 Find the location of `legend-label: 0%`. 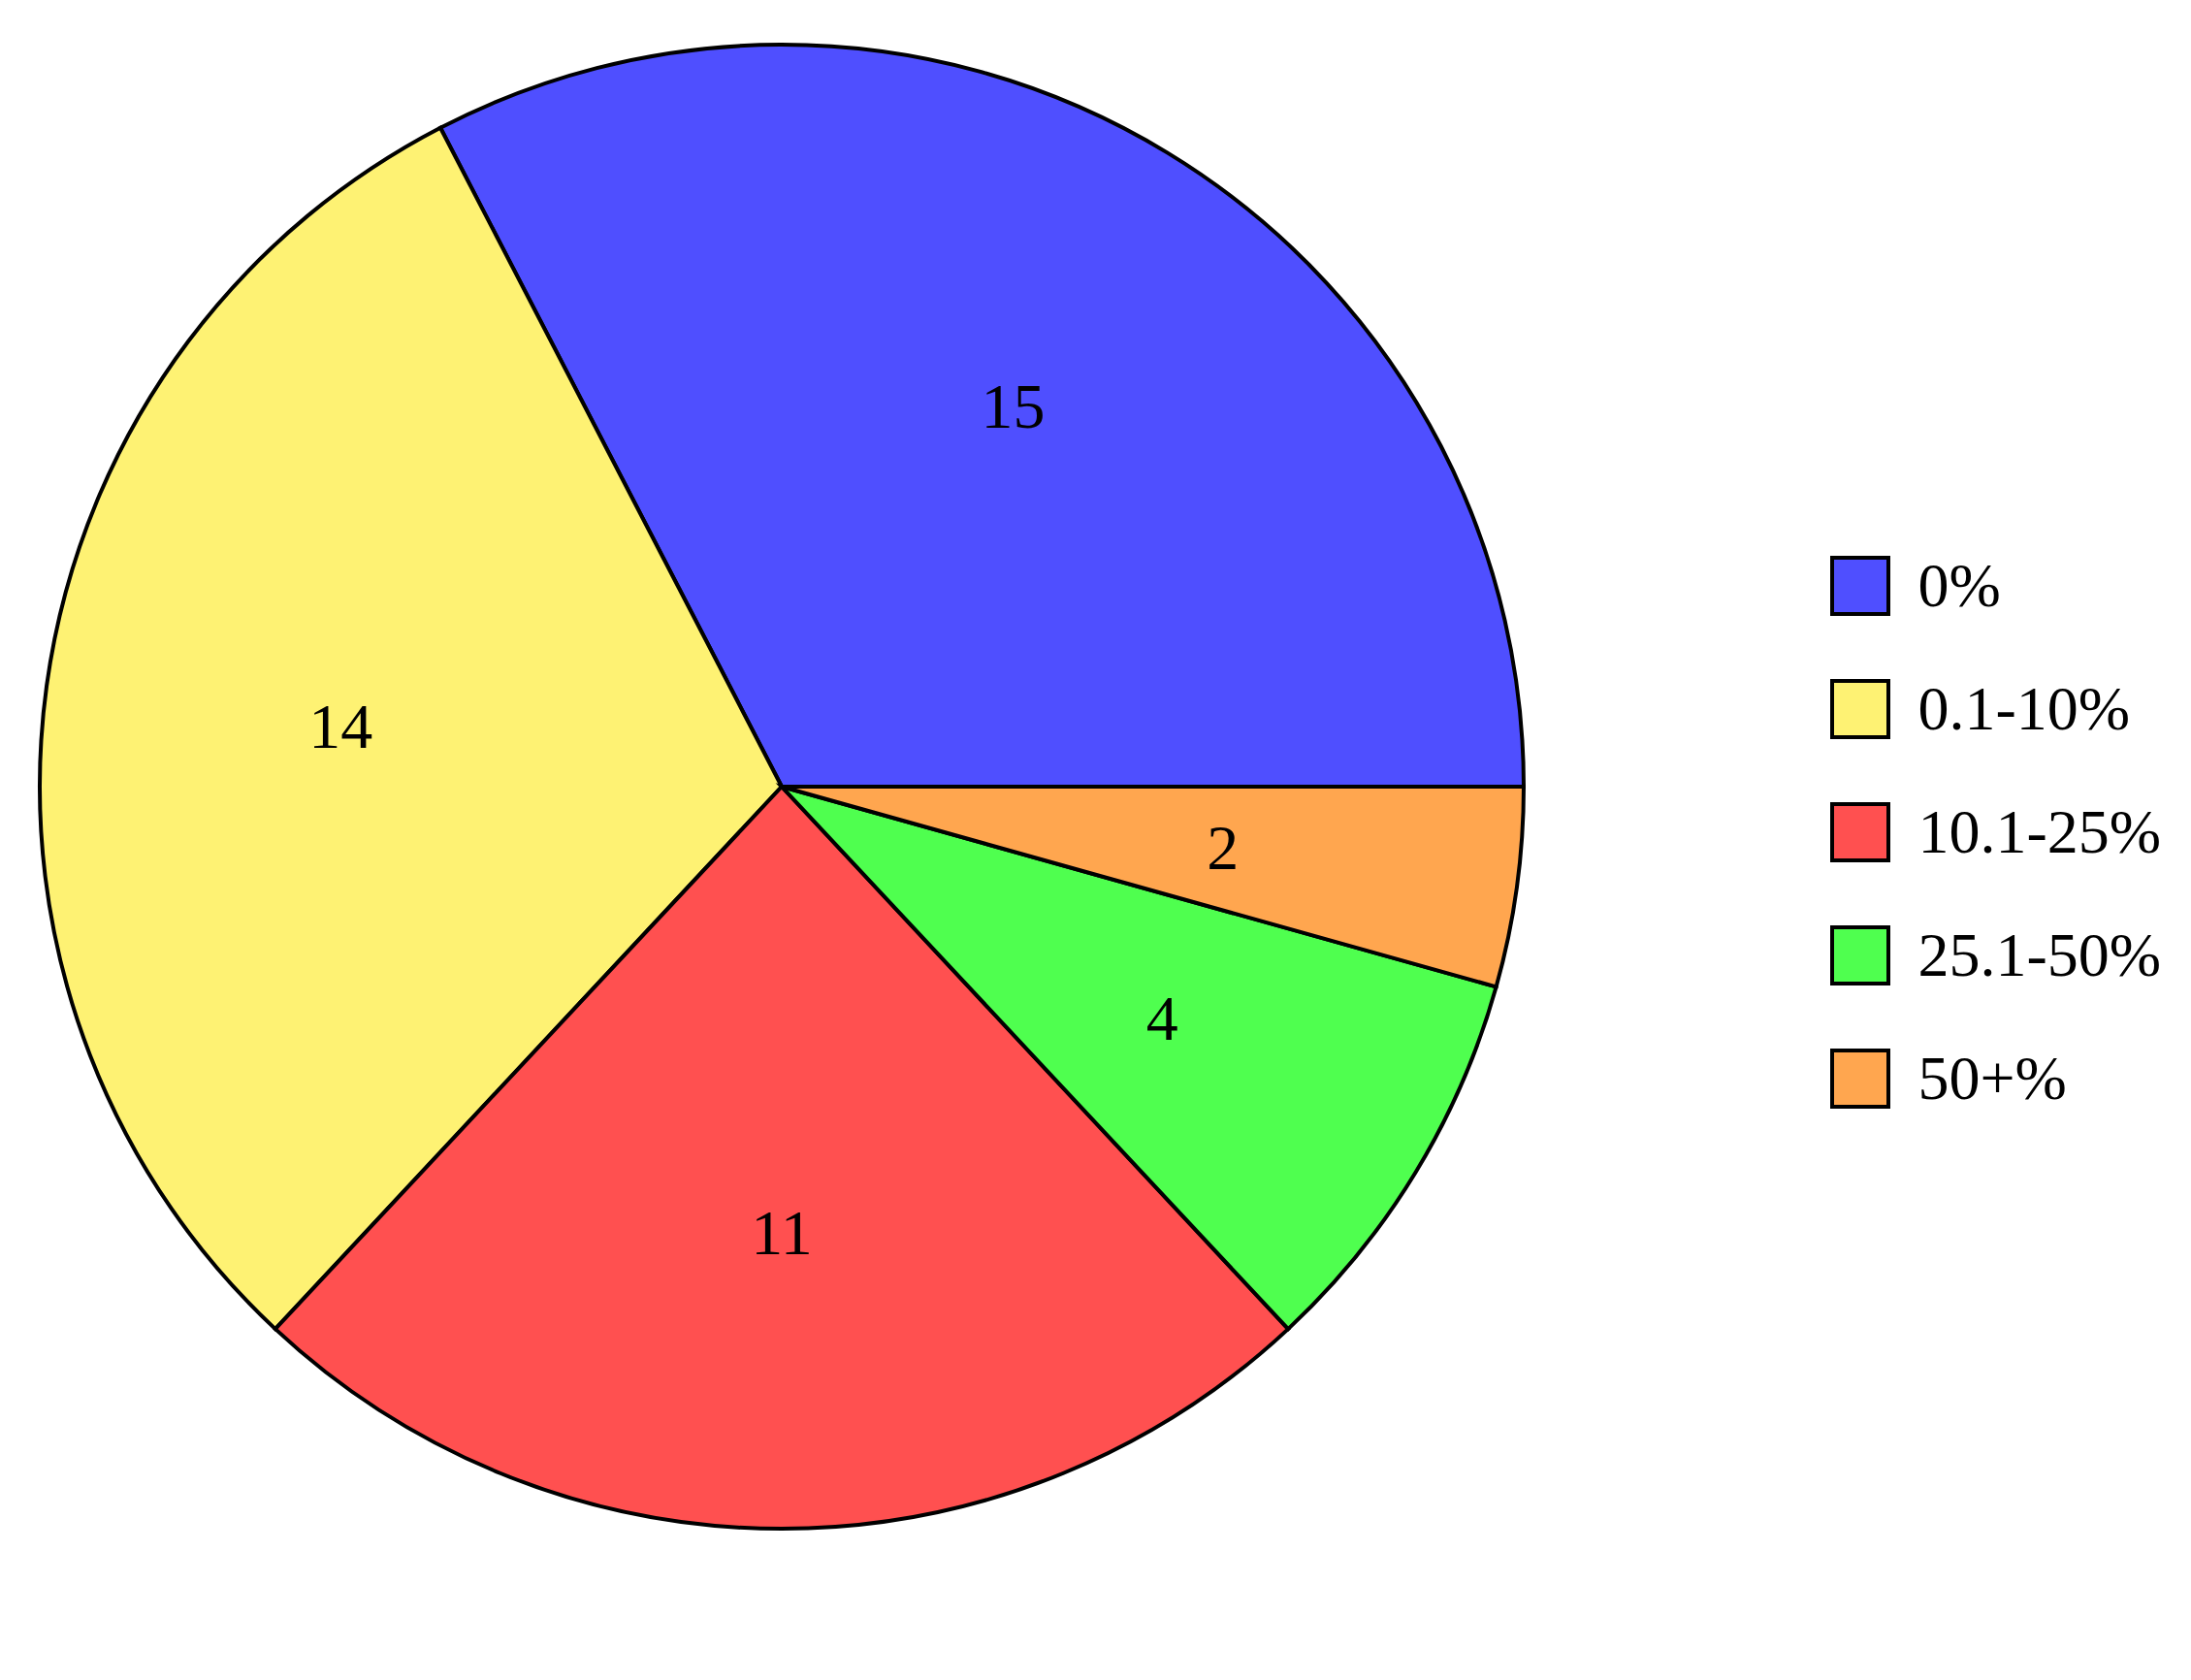

legend-label: 0% is located at coordinates (1959, 586).